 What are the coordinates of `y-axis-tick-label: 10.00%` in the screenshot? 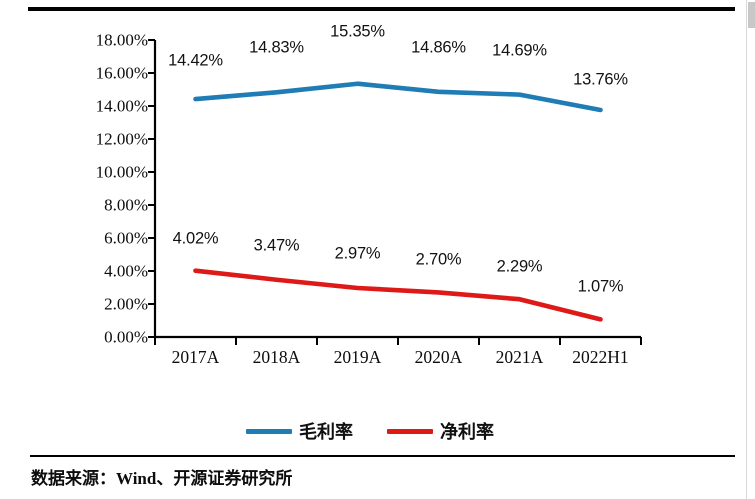 It's located at (121, 172).